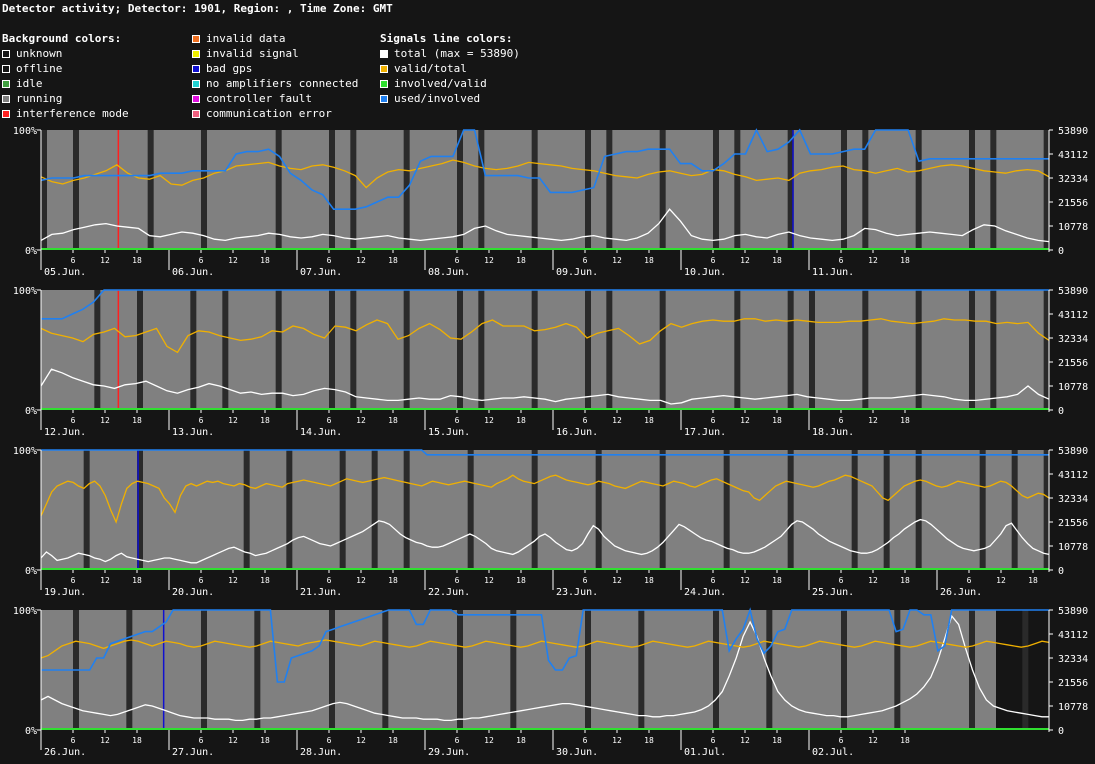  Describe the element at coordinates (833, 592) in the screenshot. I see `day-label: 25.Jun.` at that location.